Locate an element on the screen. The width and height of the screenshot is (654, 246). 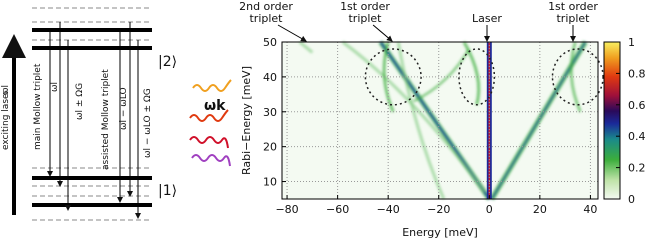
label: assisted Mollow triplet is located at coordinates (106, 119).